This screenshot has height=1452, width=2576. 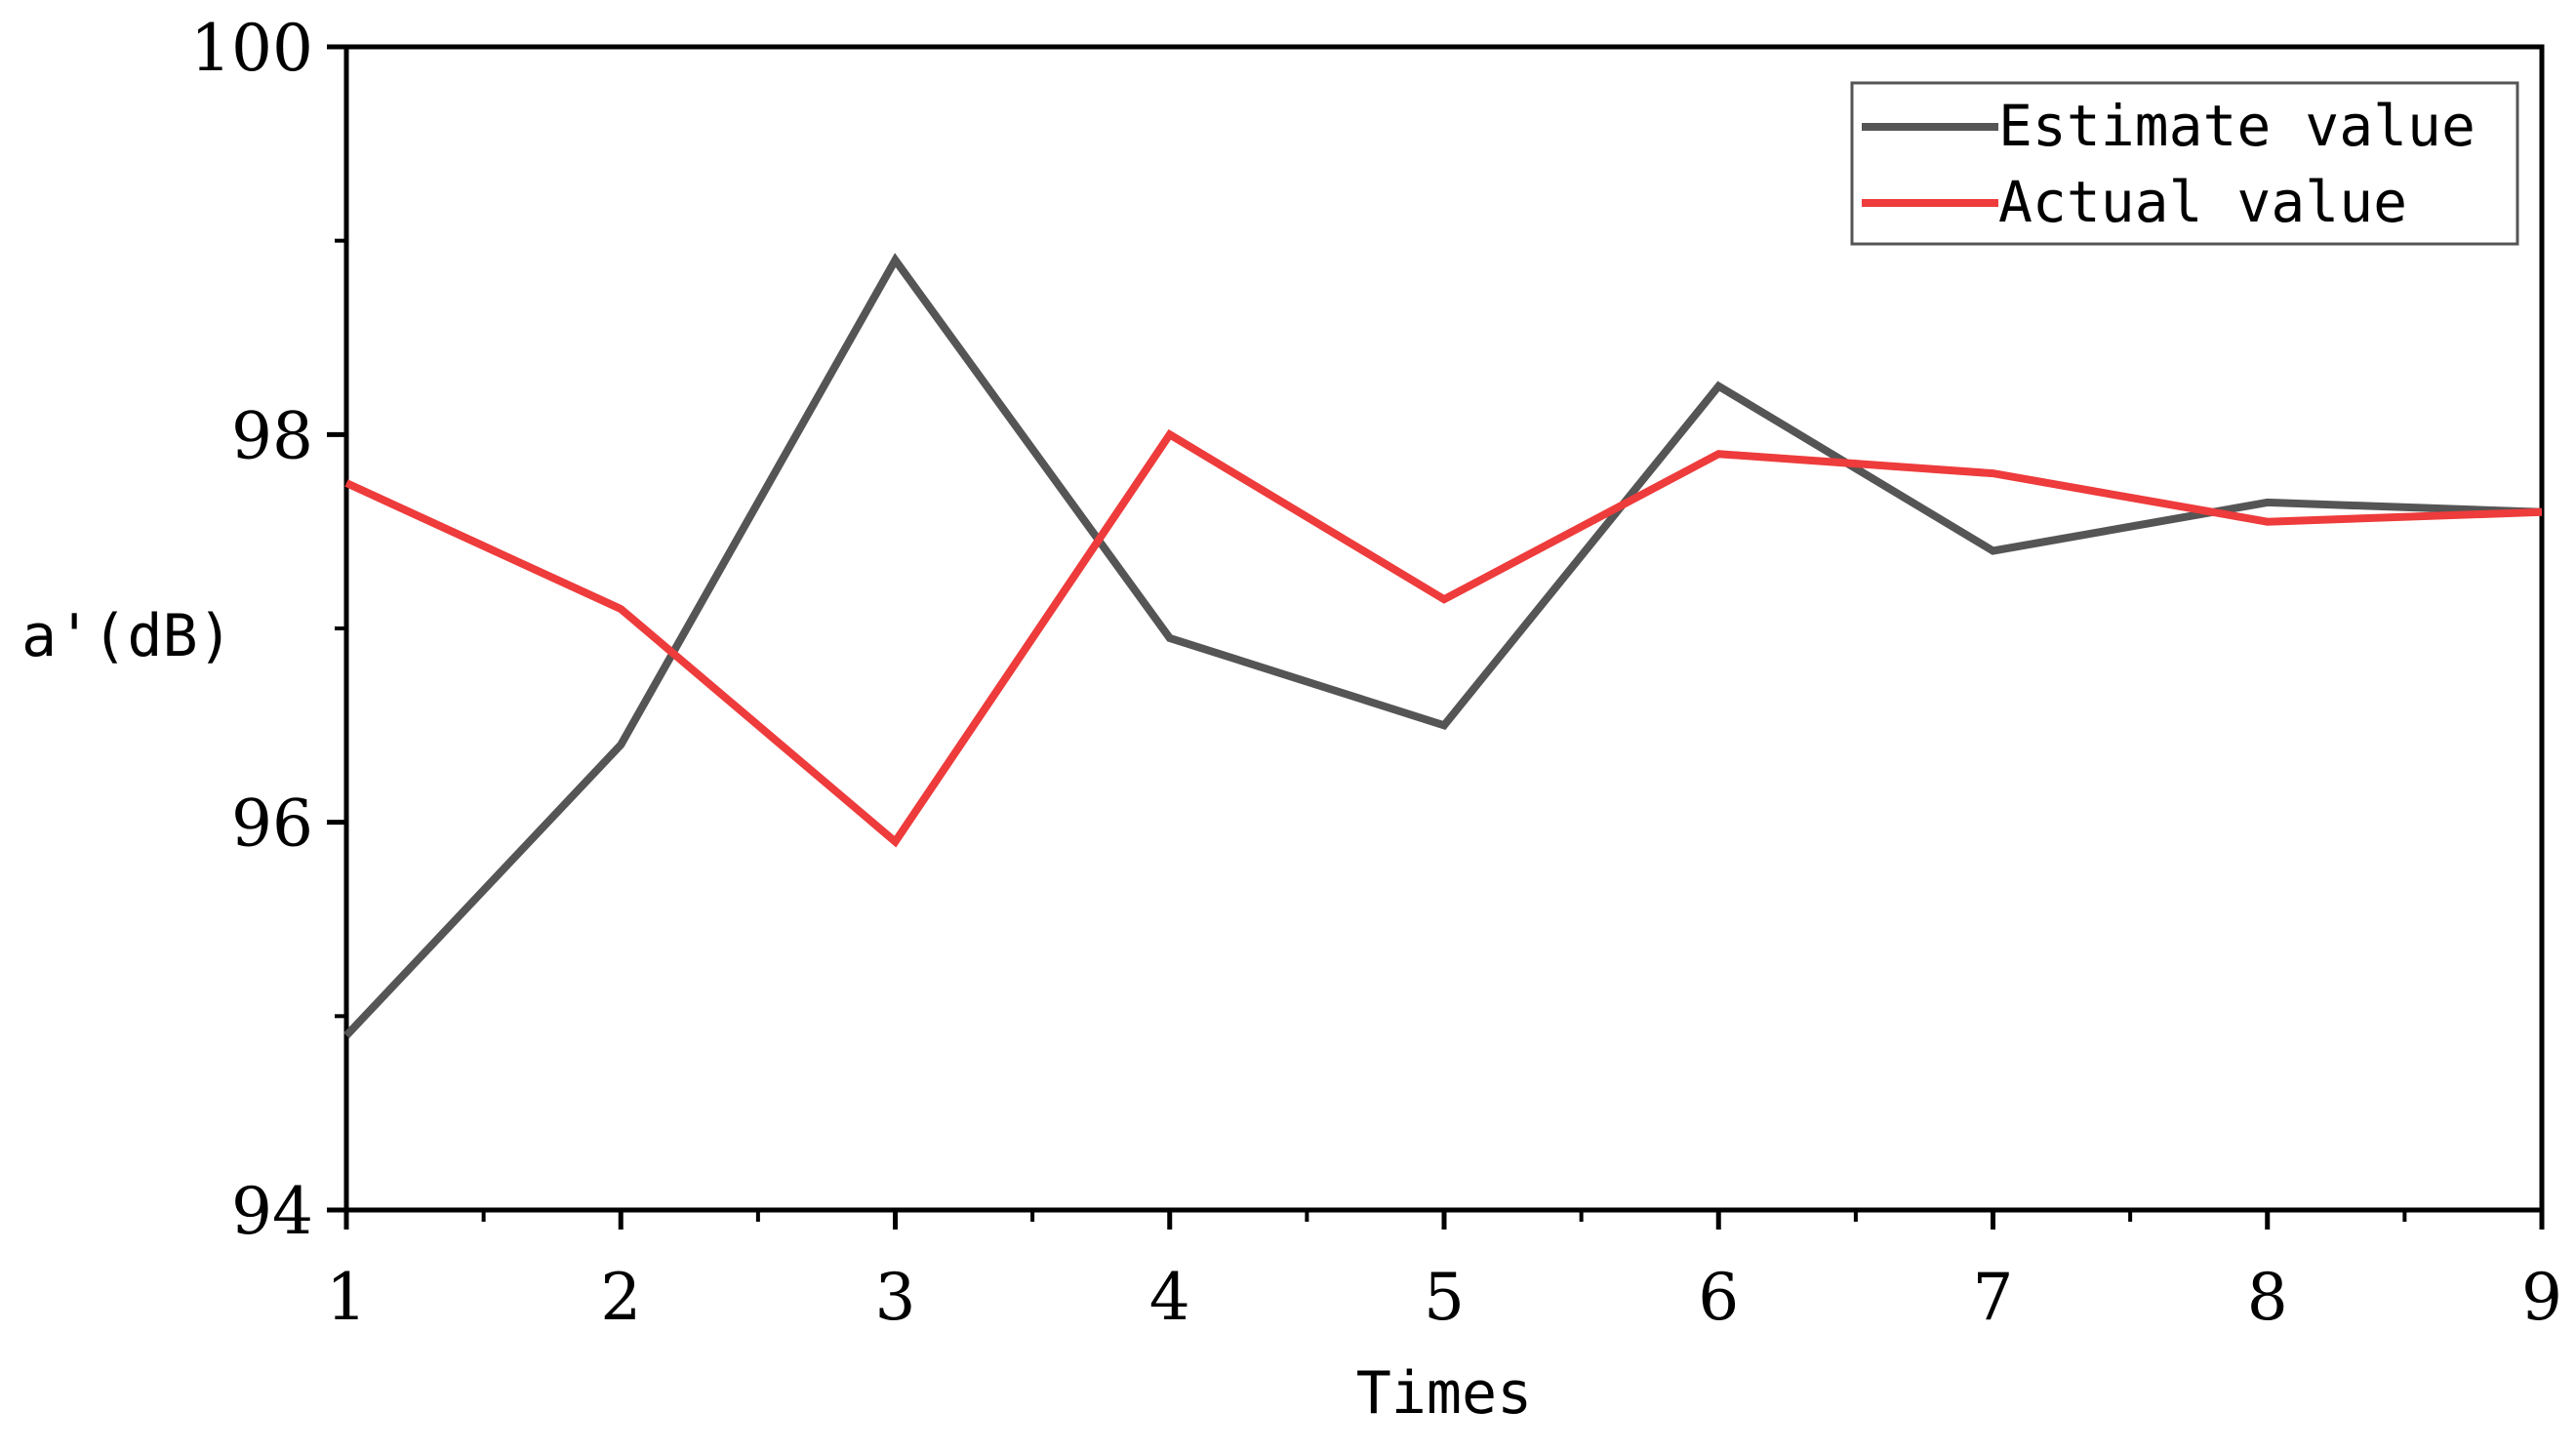 What do you see at coordinates (251, 48) in the screenshot?
I see `y-tick-label: 100` at bounding box center [251, 48].